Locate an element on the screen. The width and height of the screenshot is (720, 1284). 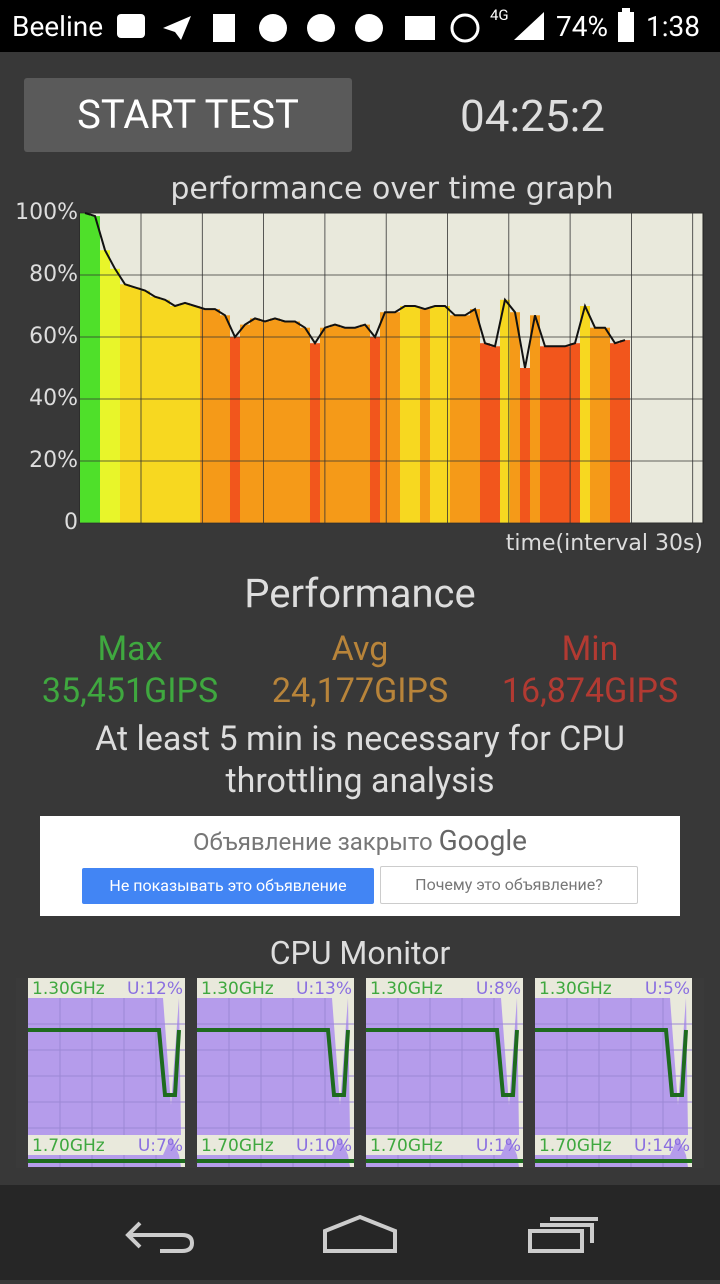
clock: 1:38 is located at coordinates (673, 26).